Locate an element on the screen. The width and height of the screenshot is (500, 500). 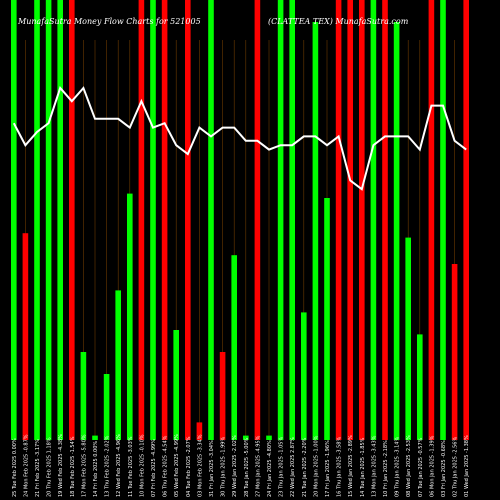
x-tick-label: 06 Mon Jan 2025 -1.39% is located at coordinates (432, 466).